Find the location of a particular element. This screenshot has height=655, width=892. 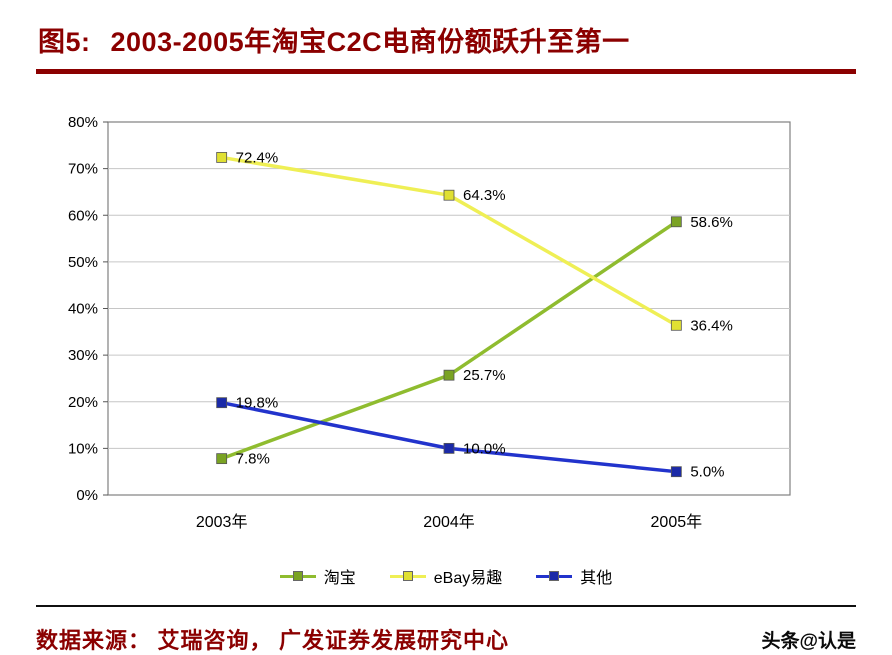

footer: 数据来源： 艾瑞咨询， 广发证券发展研究中心 头条@认是 is located at coordinates (446, 631).